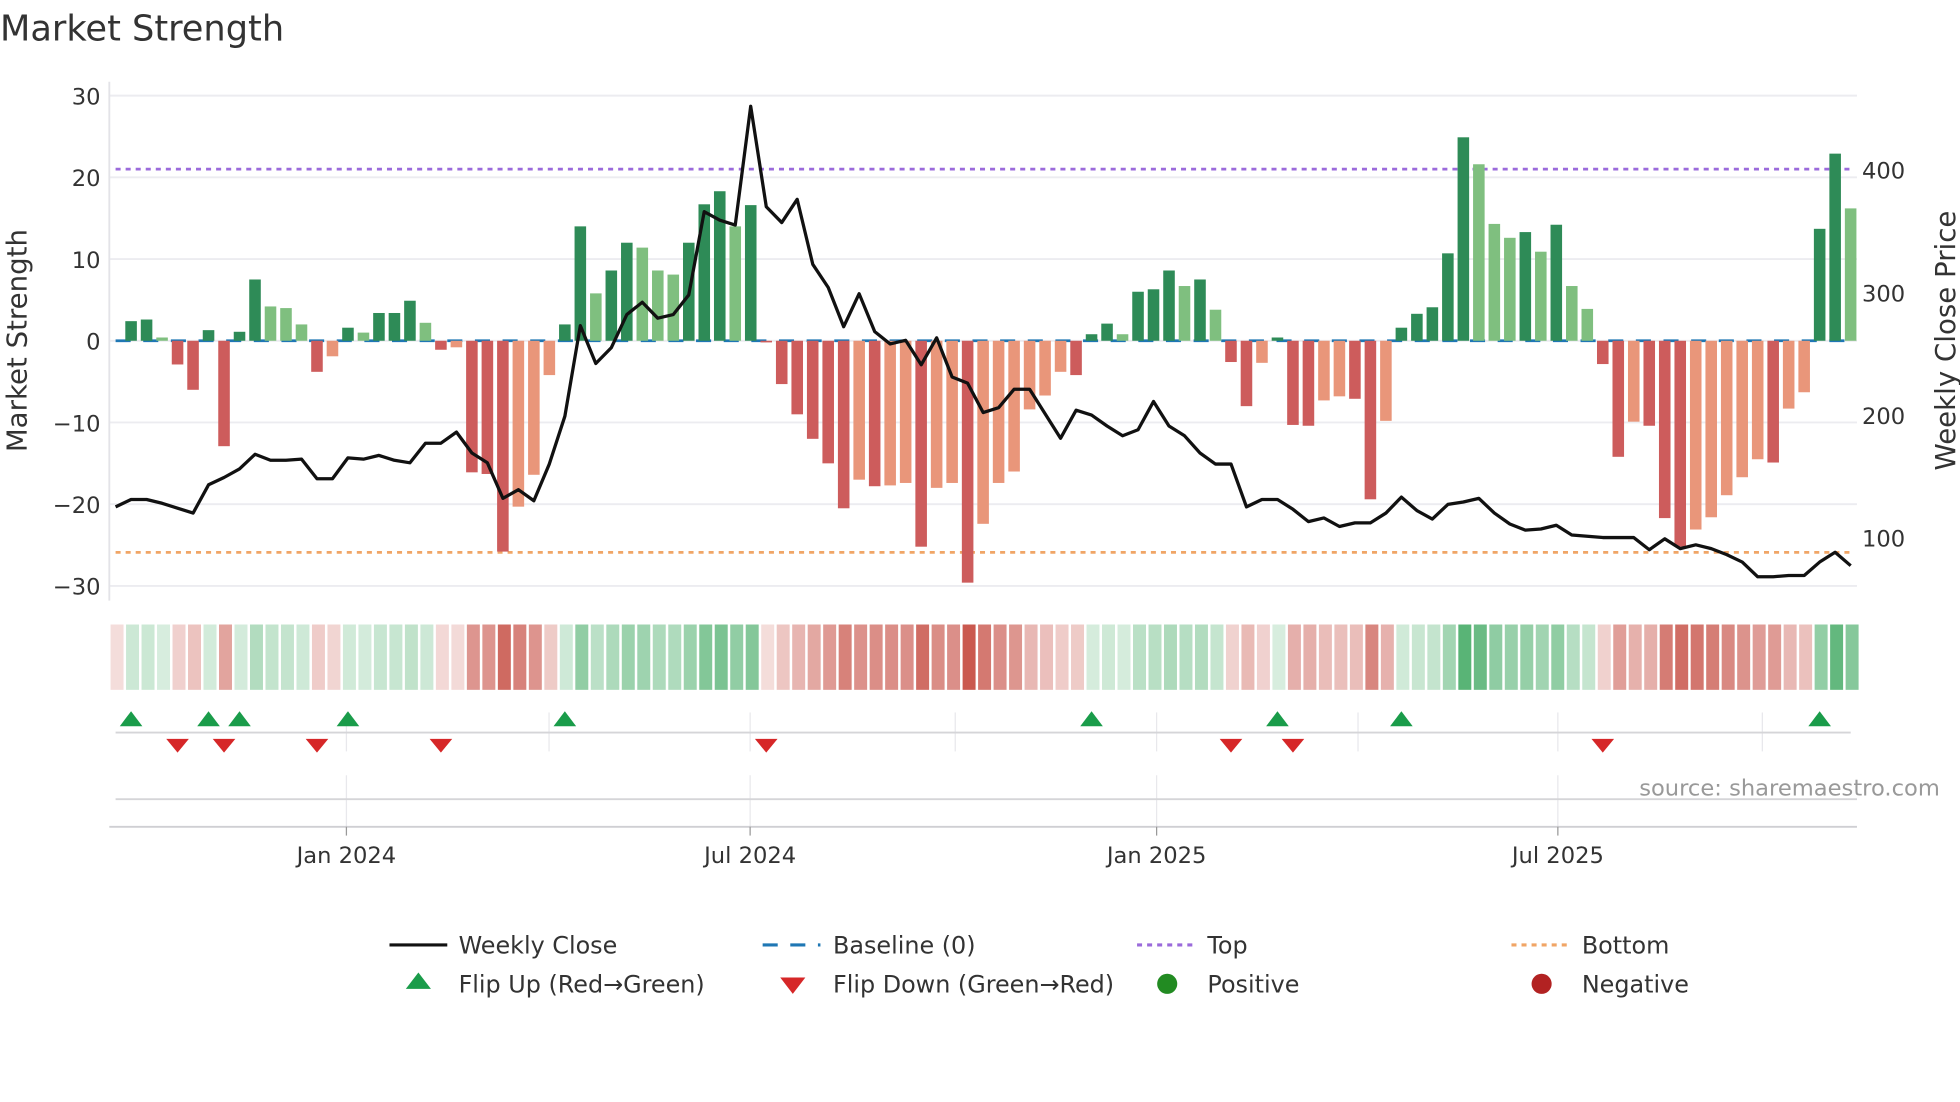 This screenshot has width=1960, height=1102. Describe the element at coordinates (142, 28) in the screenshot. I see `chart-title: Market Strength` at that location.